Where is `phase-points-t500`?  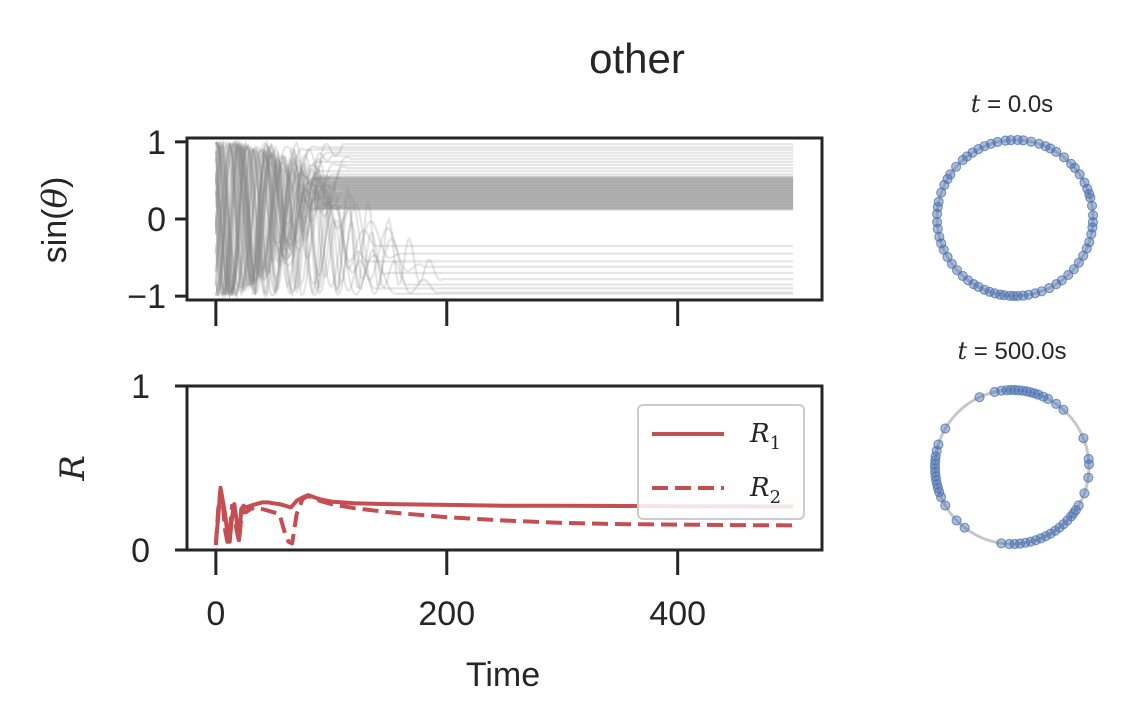
phase-points-t500 is located at coordinates (1012, 467).